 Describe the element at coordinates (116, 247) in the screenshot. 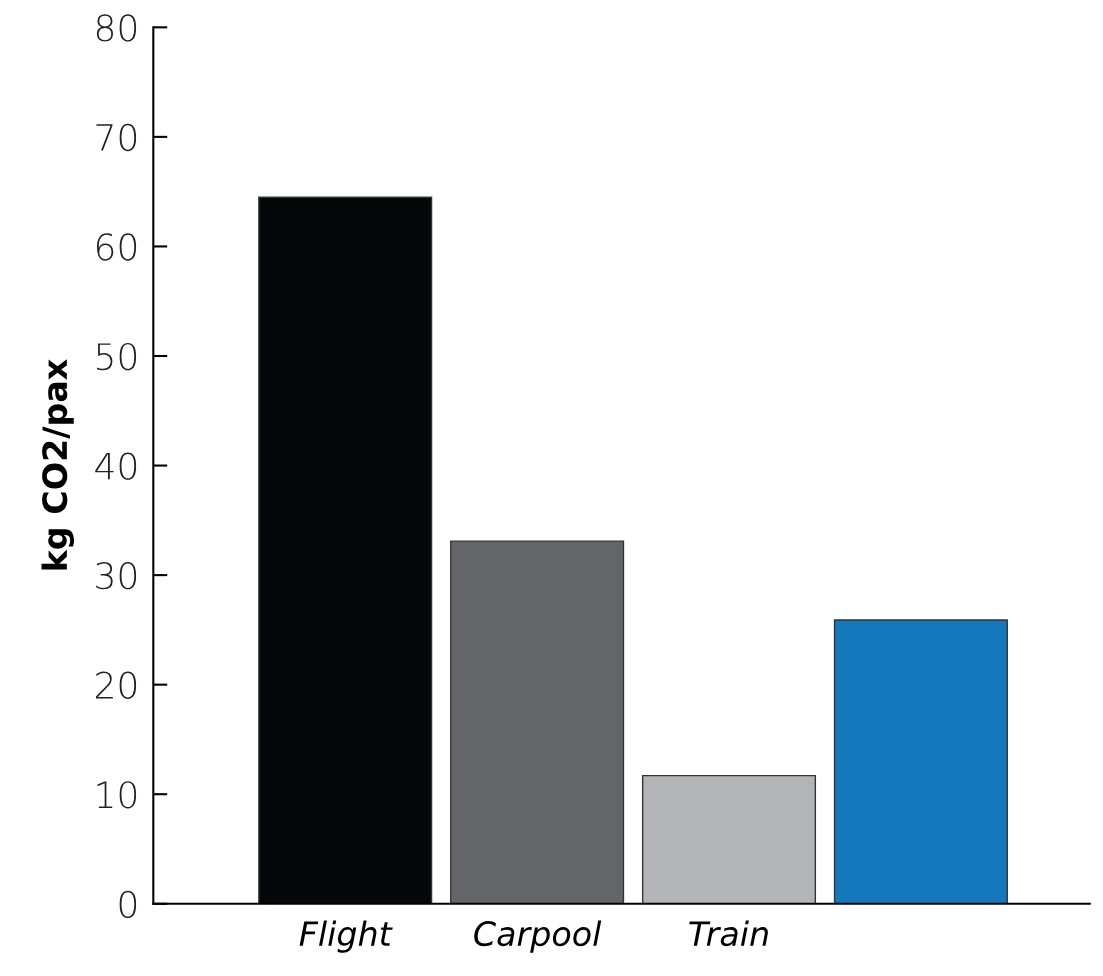

I see `y-tick-label: 60` at that location.